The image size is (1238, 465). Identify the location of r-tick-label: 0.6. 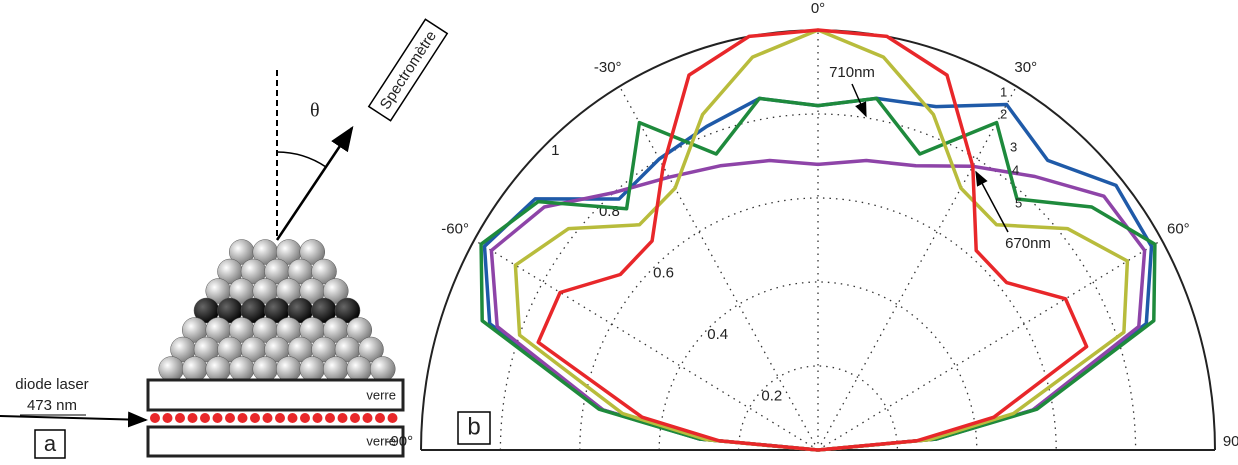
(663, 273).